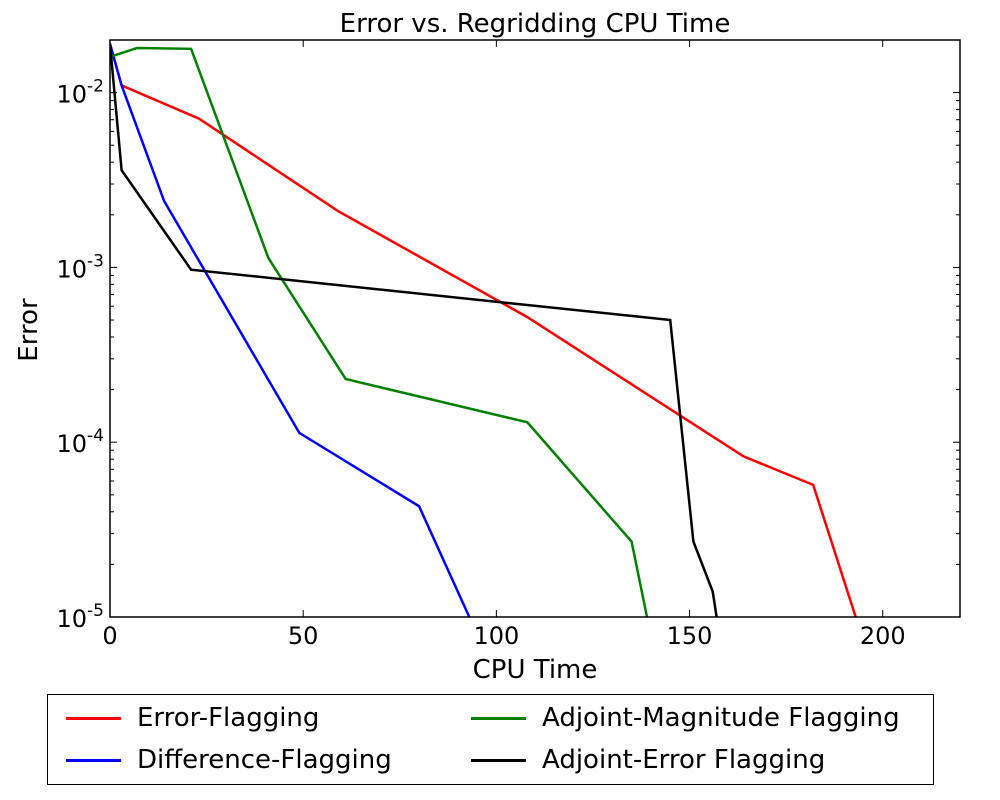 The image size is (1000, 800). What do you see at coordinates (535, 24) in the screenshot?
I see `chart-title: Error vs. Regridding CPU Time` at bounding box center [535, 24].